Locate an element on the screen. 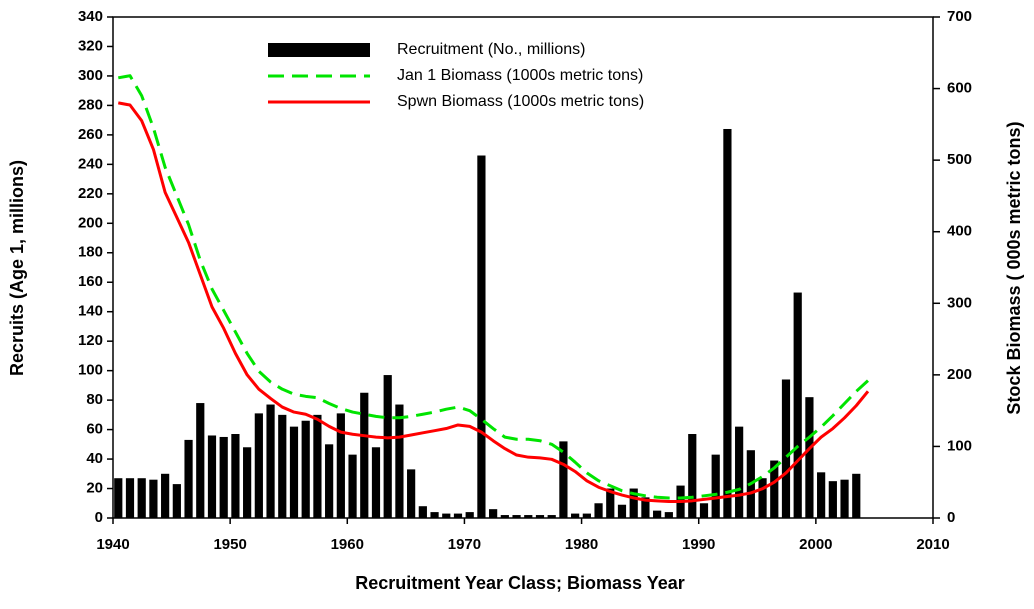  y2-tick-label: 300 is located at coordinates (959, 302).